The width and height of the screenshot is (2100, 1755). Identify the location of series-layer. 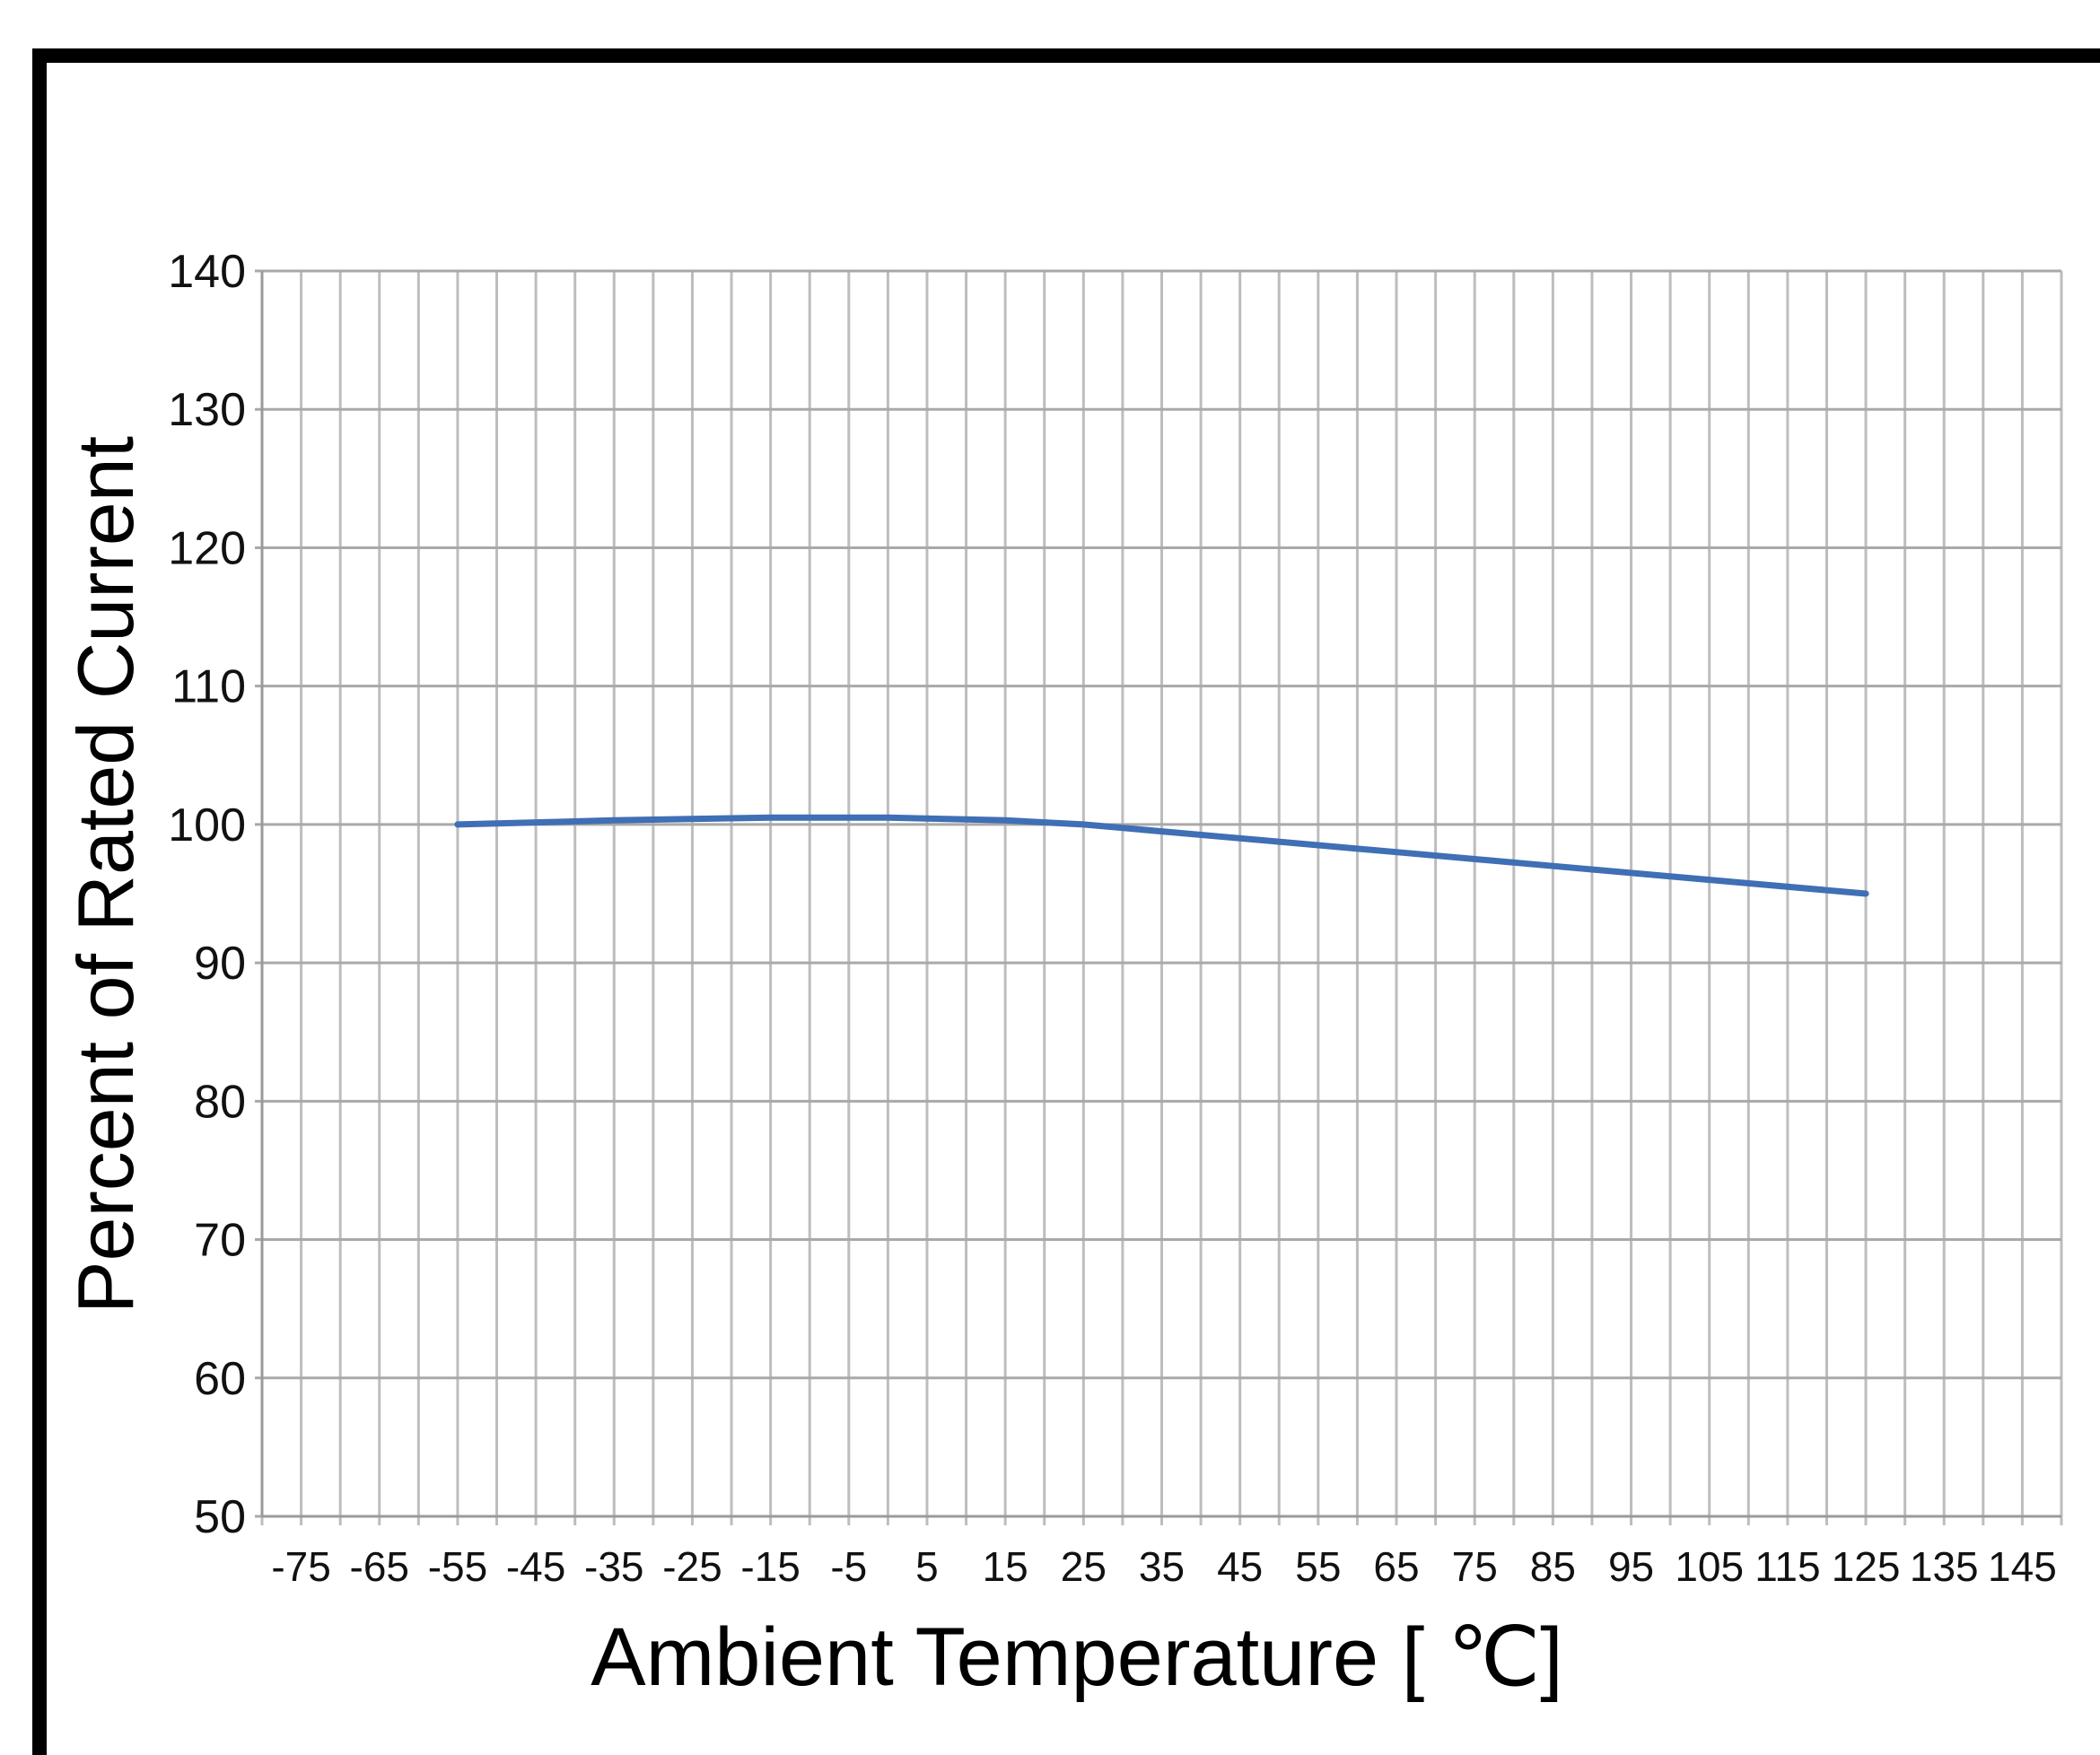
(1162, 856).